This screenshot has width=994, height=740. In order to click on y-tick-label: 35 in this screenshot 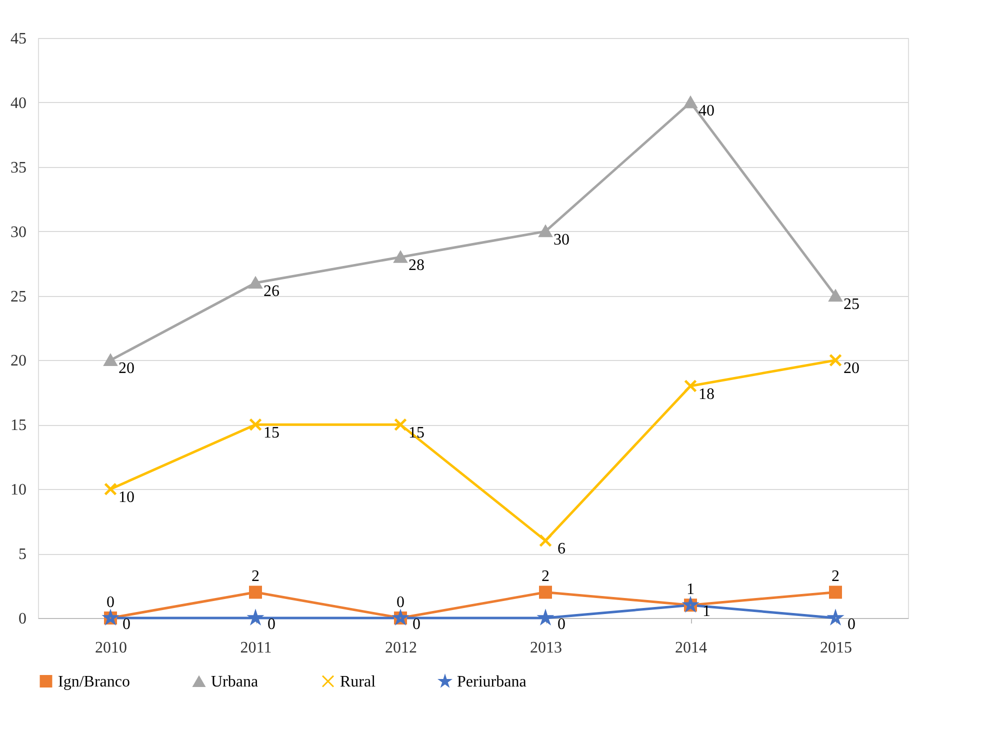, I will do `click(18, 167)`.